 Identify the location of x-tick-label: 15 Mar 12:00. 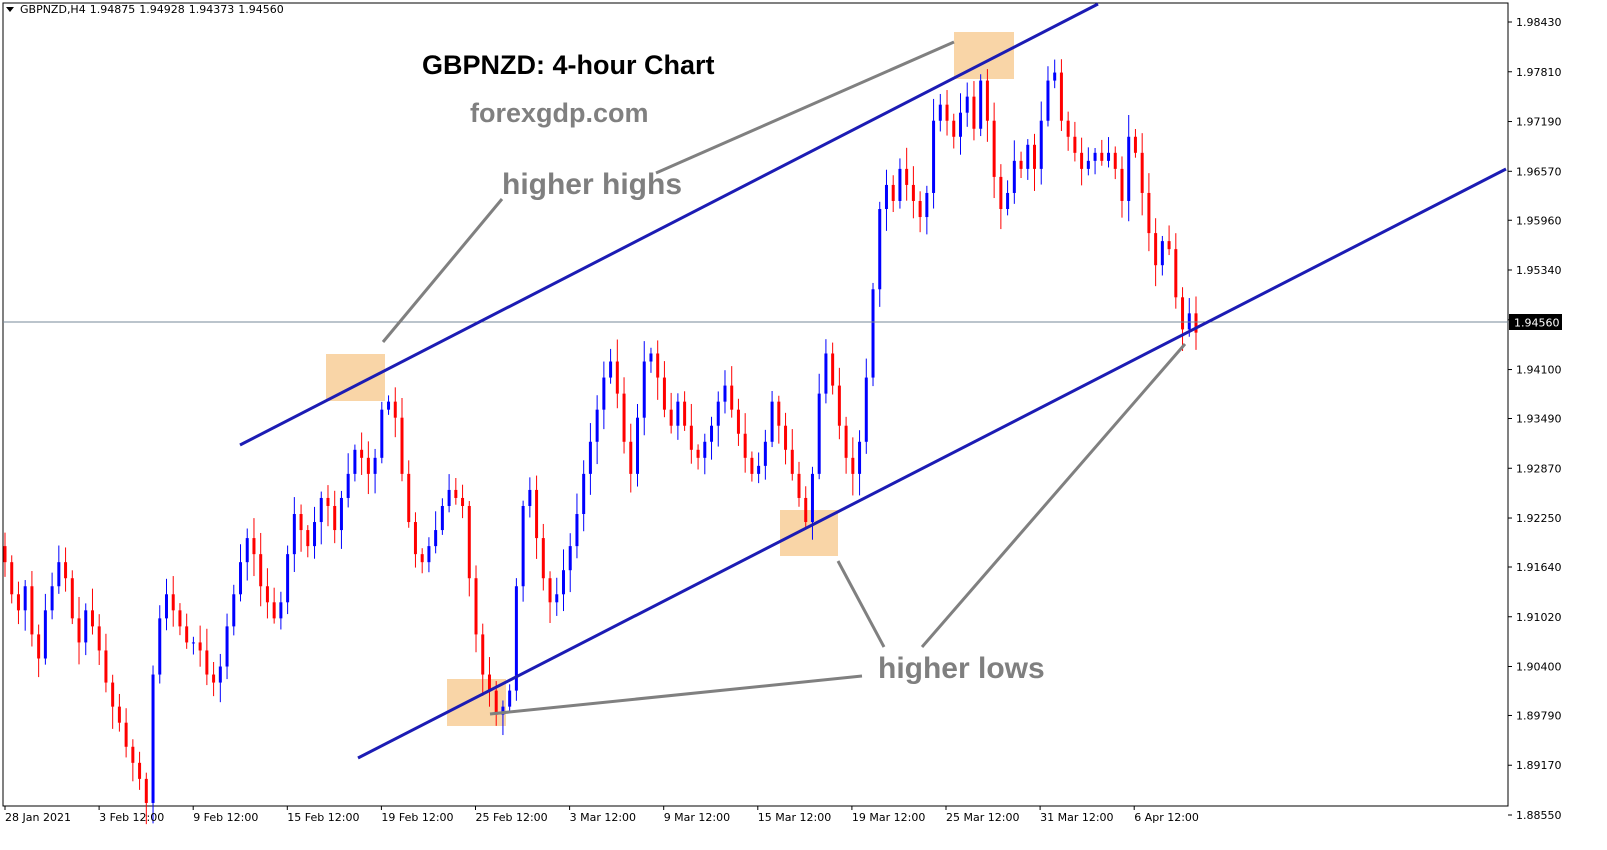
(794, 817).